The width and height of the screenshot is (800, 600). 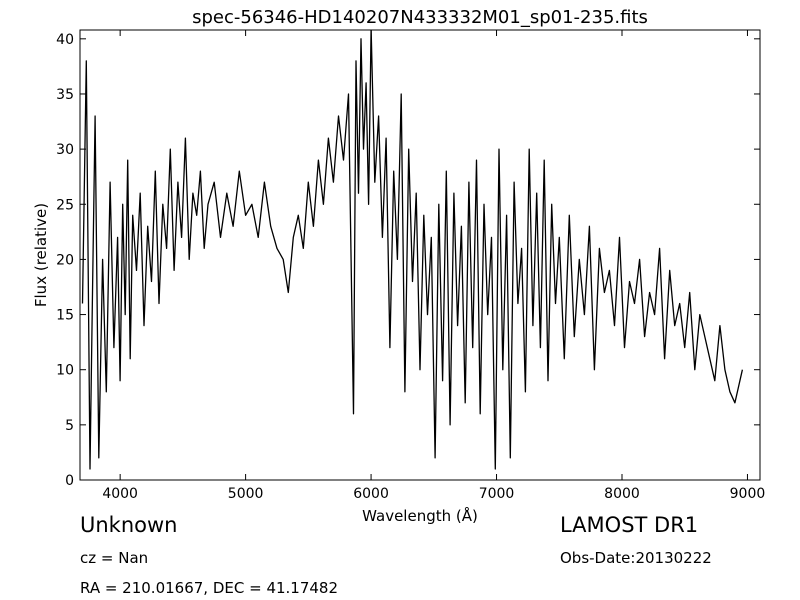 I want to click on obs-date-text: Obs-Date:20130222, so click(x=636, y=558).